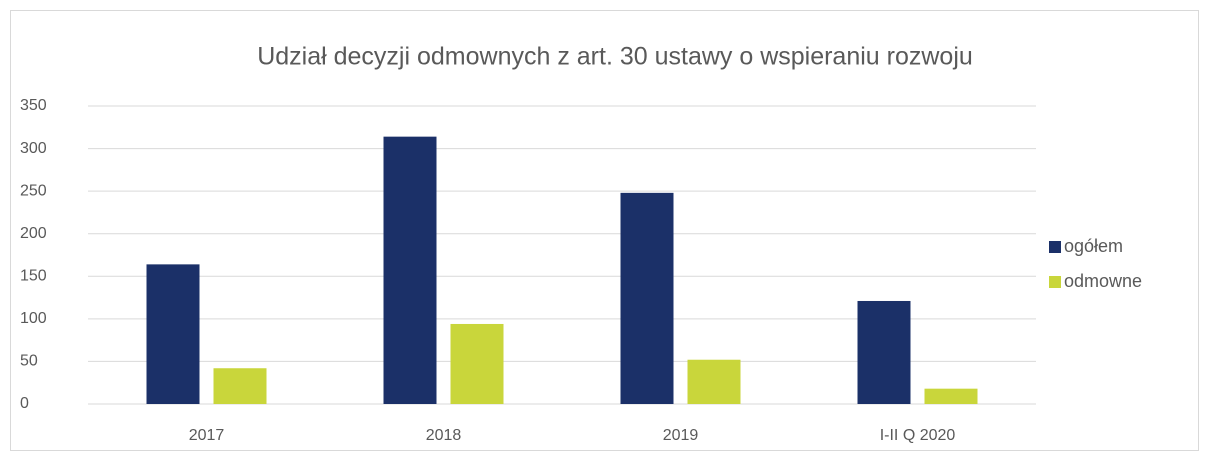 The image size is (1209, 457). I want to click on y-tick-label: 350, so click(33, 105).